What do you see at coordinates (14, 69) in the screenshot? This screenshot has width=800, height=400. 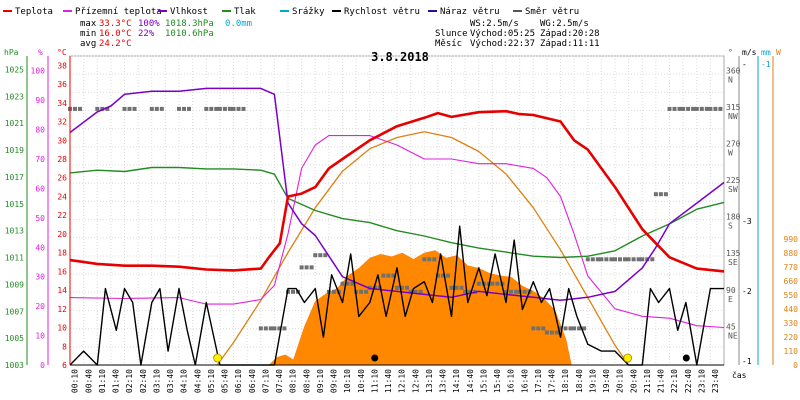 I see `tick-hpa: 1025` at bounding box center [14, 69].